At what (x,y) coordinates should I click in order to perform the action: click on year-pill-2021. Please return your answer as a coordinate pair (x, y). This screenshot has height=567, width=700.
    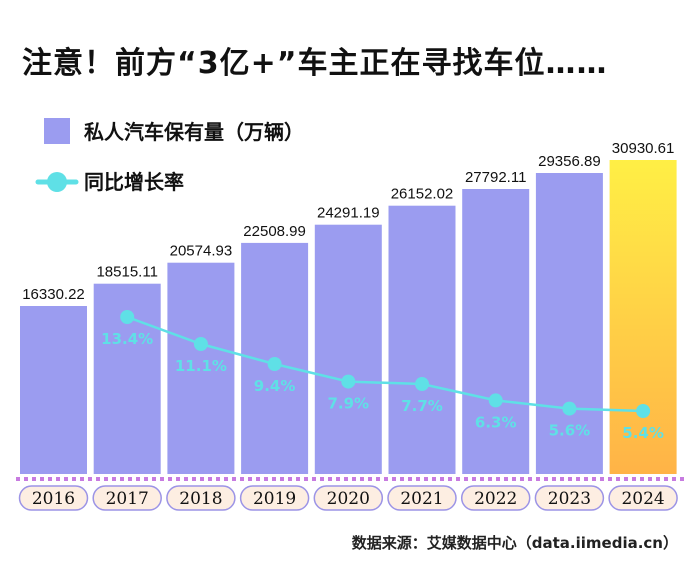
    Looking at the image, I should click on (422, 498).